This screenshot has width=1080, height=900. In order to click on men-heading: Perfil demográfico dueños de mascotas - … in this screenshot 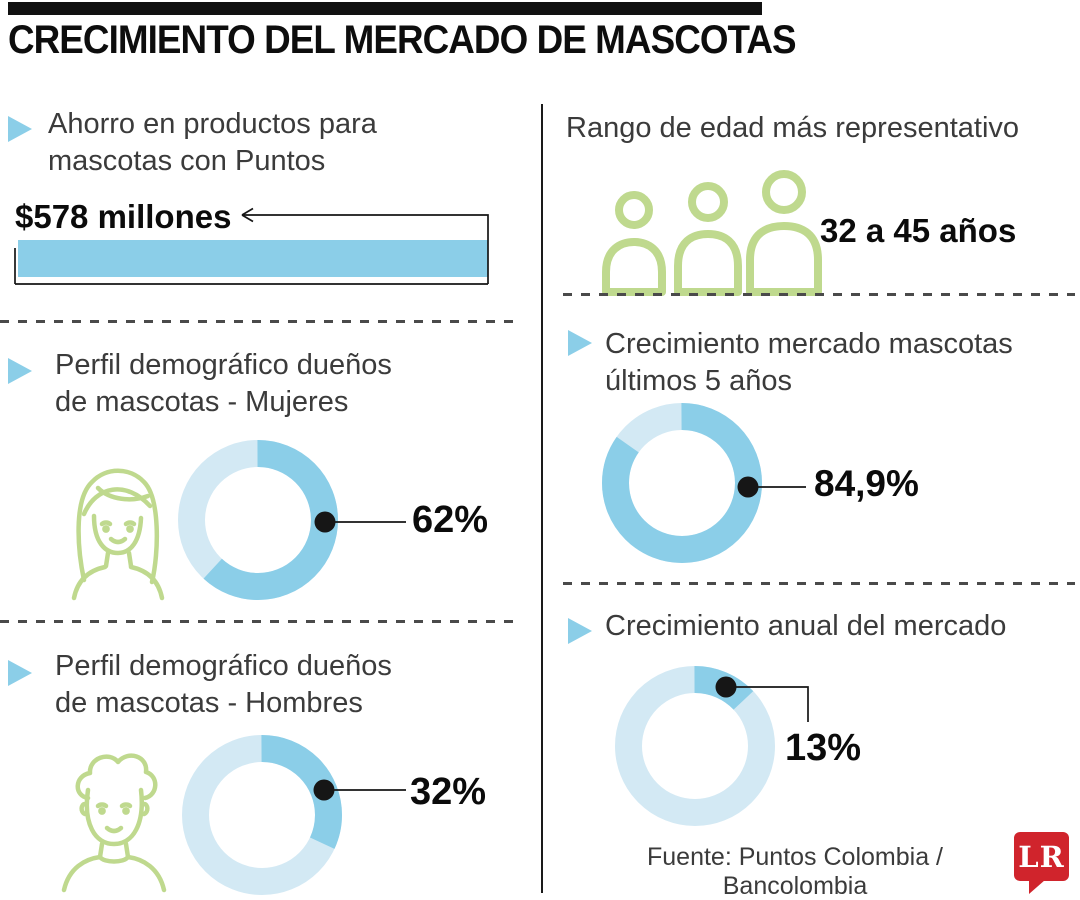, I will do `click(223, 684)`.